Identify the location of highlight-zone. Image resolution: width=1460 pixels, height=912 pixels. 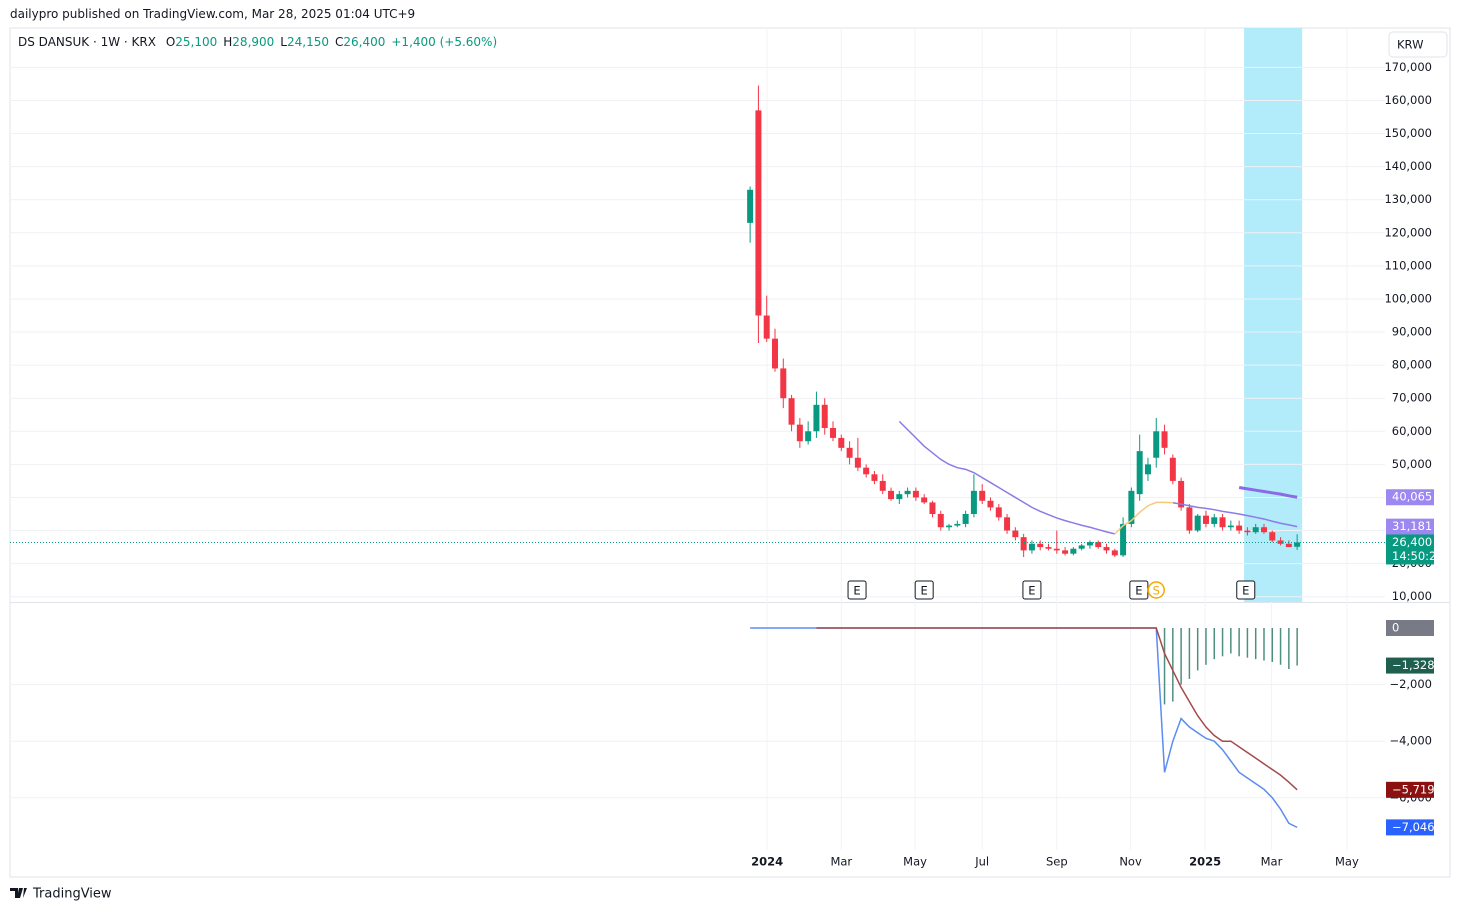
(1273, 315).